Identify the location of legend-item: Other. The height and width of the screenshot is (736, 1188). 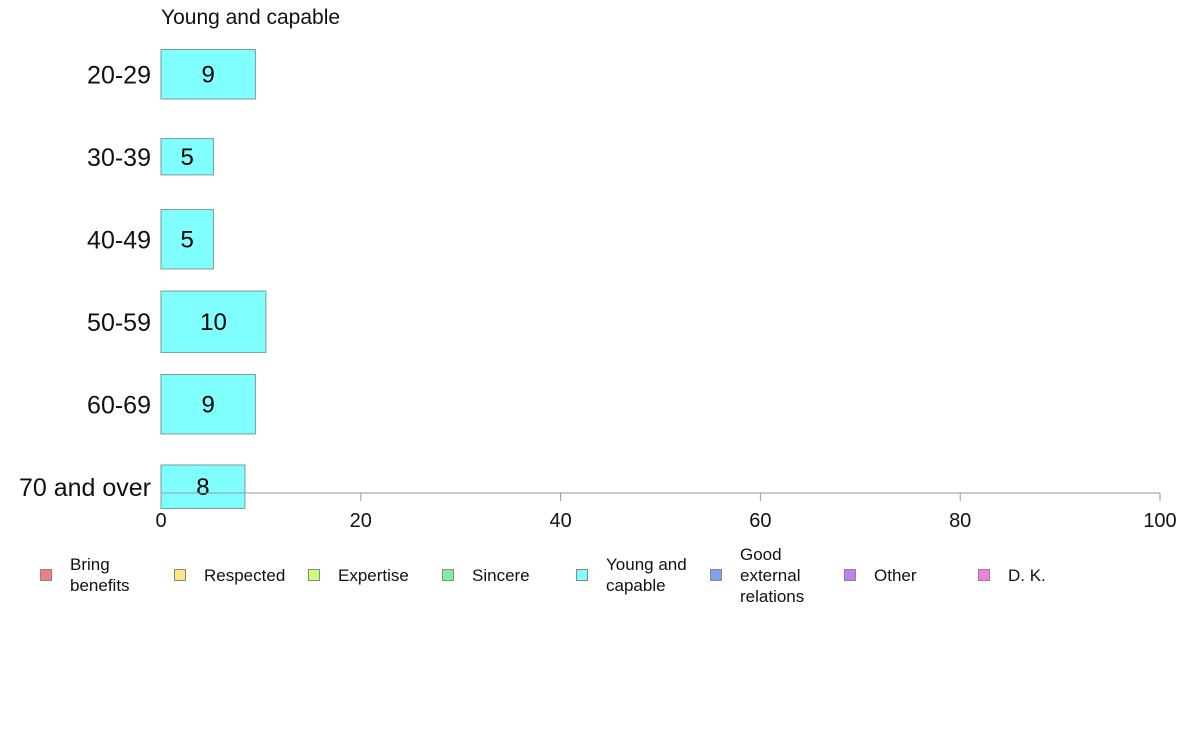
(909, 575).